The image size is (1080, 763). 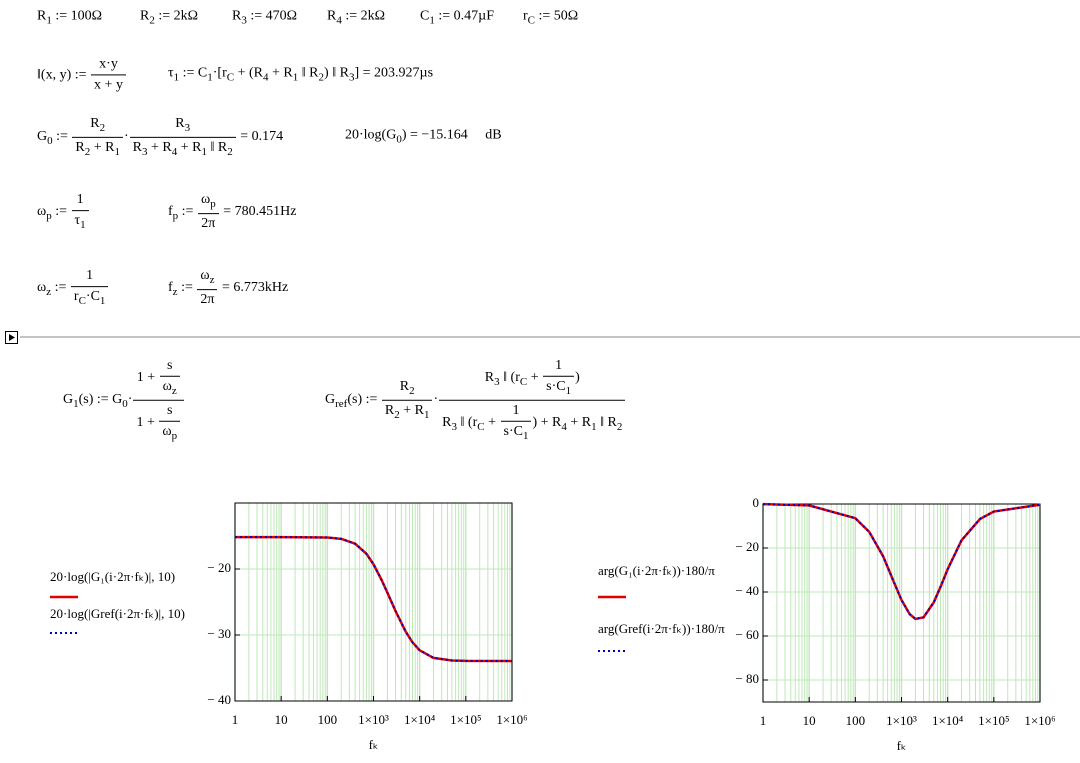 I want to click on math-text: G, so click(x=330, y=400).